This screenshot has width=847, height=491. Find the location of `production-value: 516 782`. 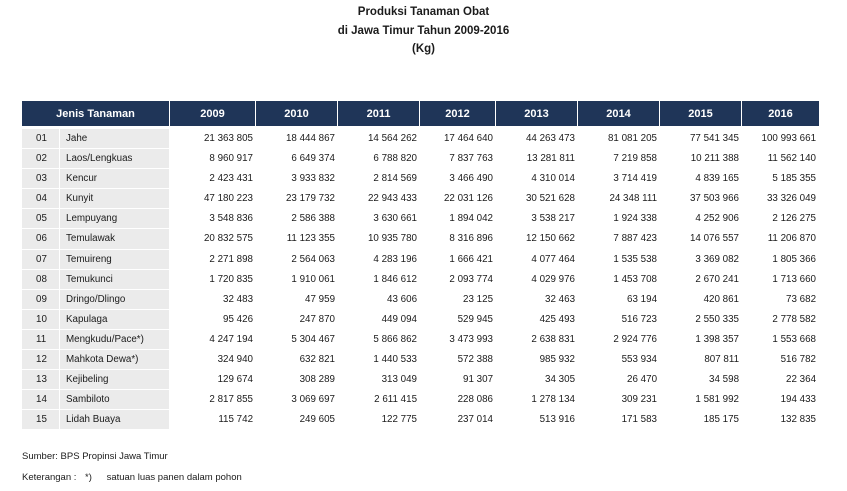

production-value: 516 782 is located at coordinates (781, 360).